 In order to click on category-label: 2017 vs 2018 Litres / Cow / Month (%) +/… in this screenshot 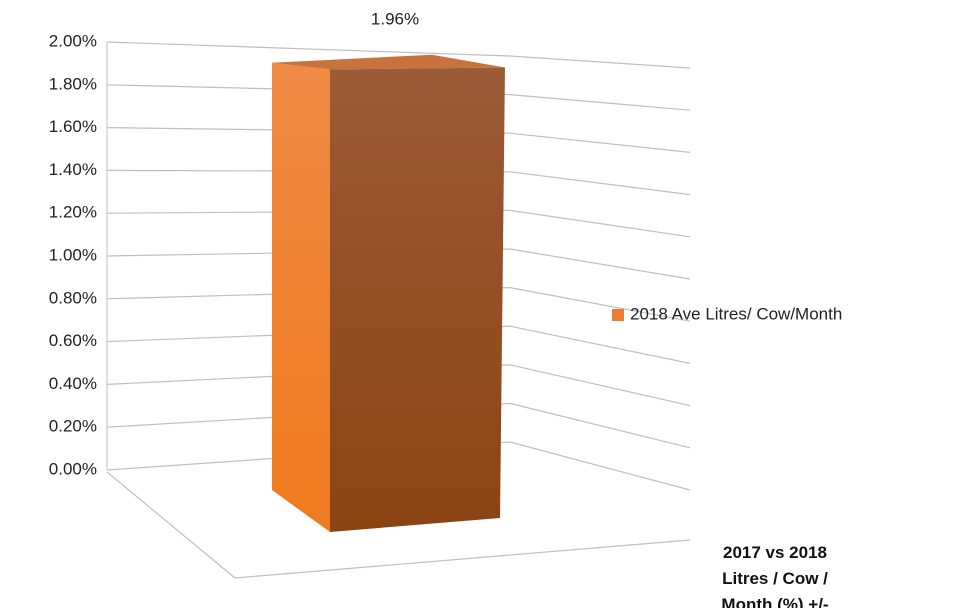, I will do `click(775, 575)`.